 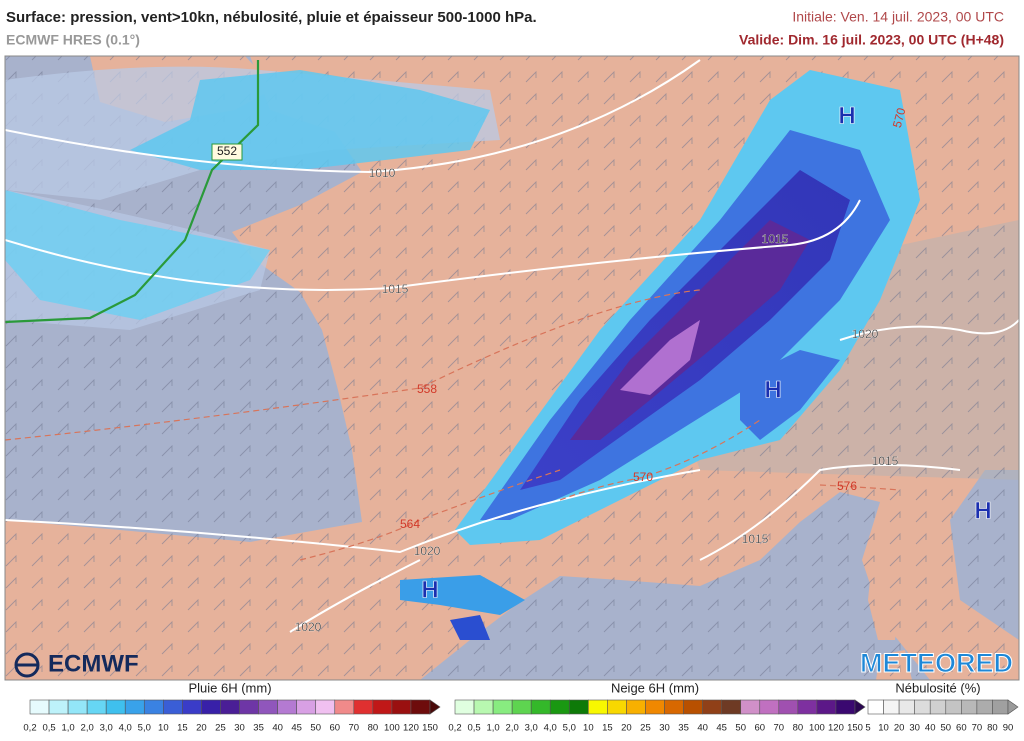 I want to click on front, so click(x=132, y=192).